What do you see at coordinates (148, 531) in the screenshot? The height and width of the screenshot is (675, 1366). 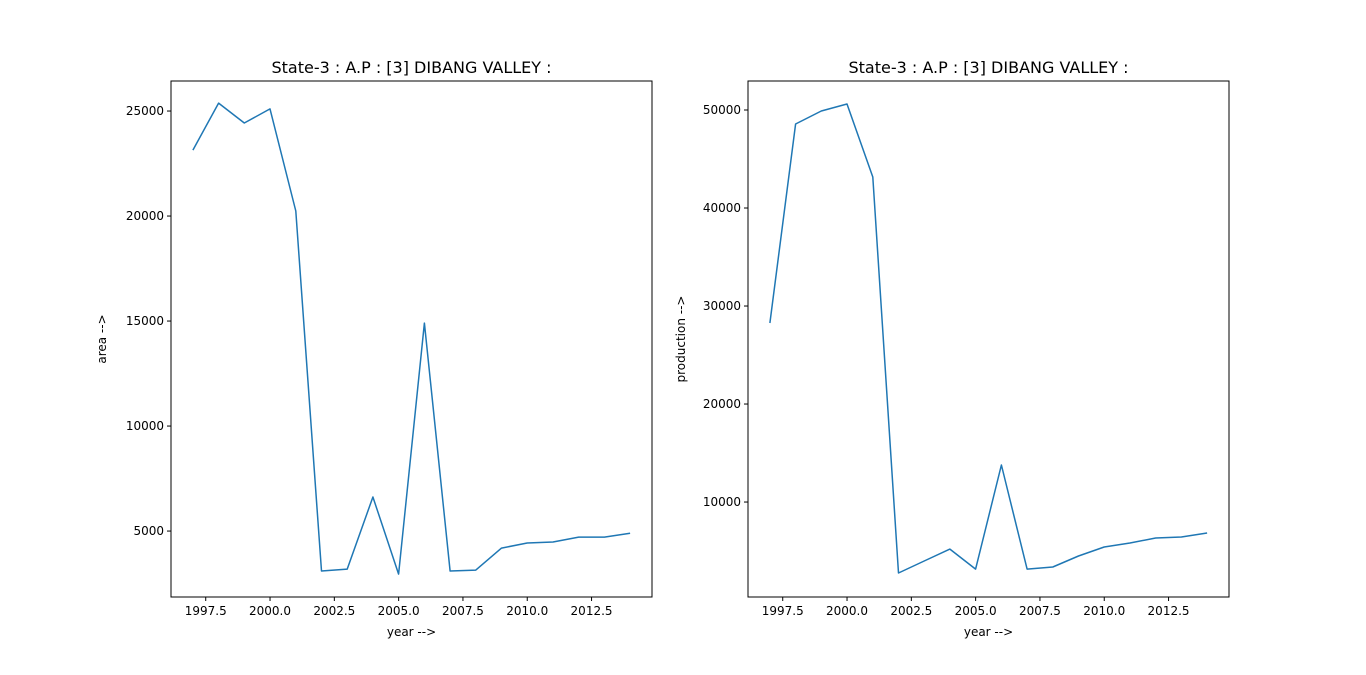 I see `y-tick-label: 5000` at bounding box center [148, 531].